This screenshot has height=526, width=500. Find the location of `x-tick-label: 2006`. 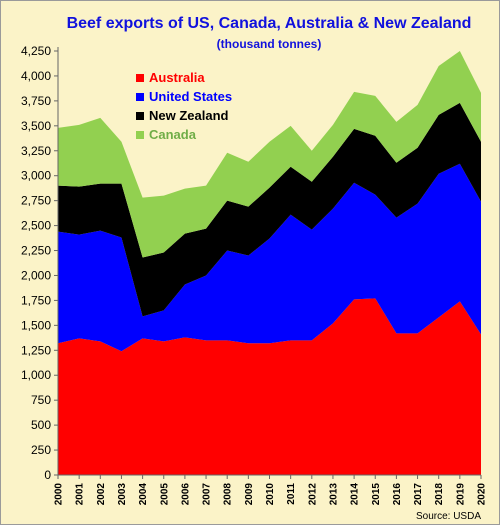

x-tick-label: 2006 is located at coordinates (185, 494).